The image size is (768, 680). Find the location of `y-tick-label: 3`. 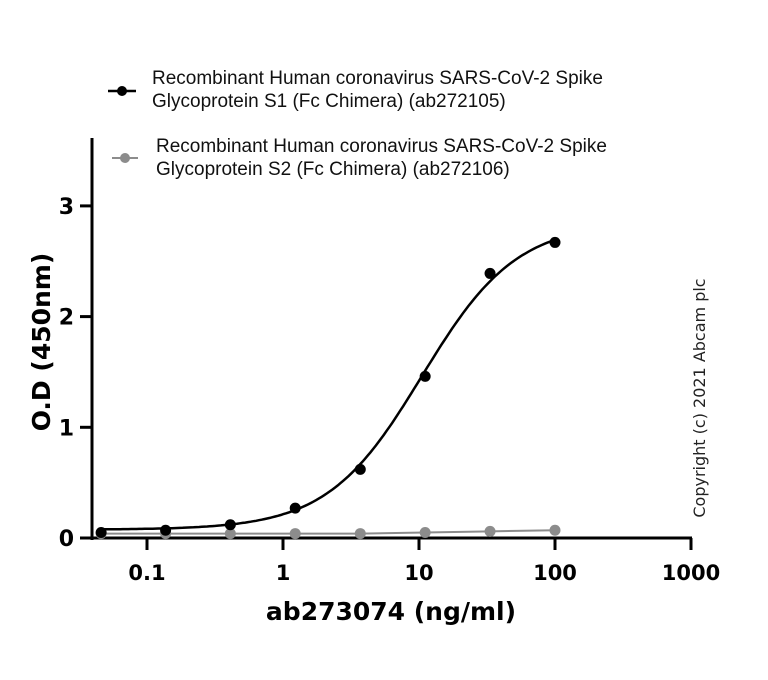

y-tick-label: 3 is located at coordinates (66, 207).